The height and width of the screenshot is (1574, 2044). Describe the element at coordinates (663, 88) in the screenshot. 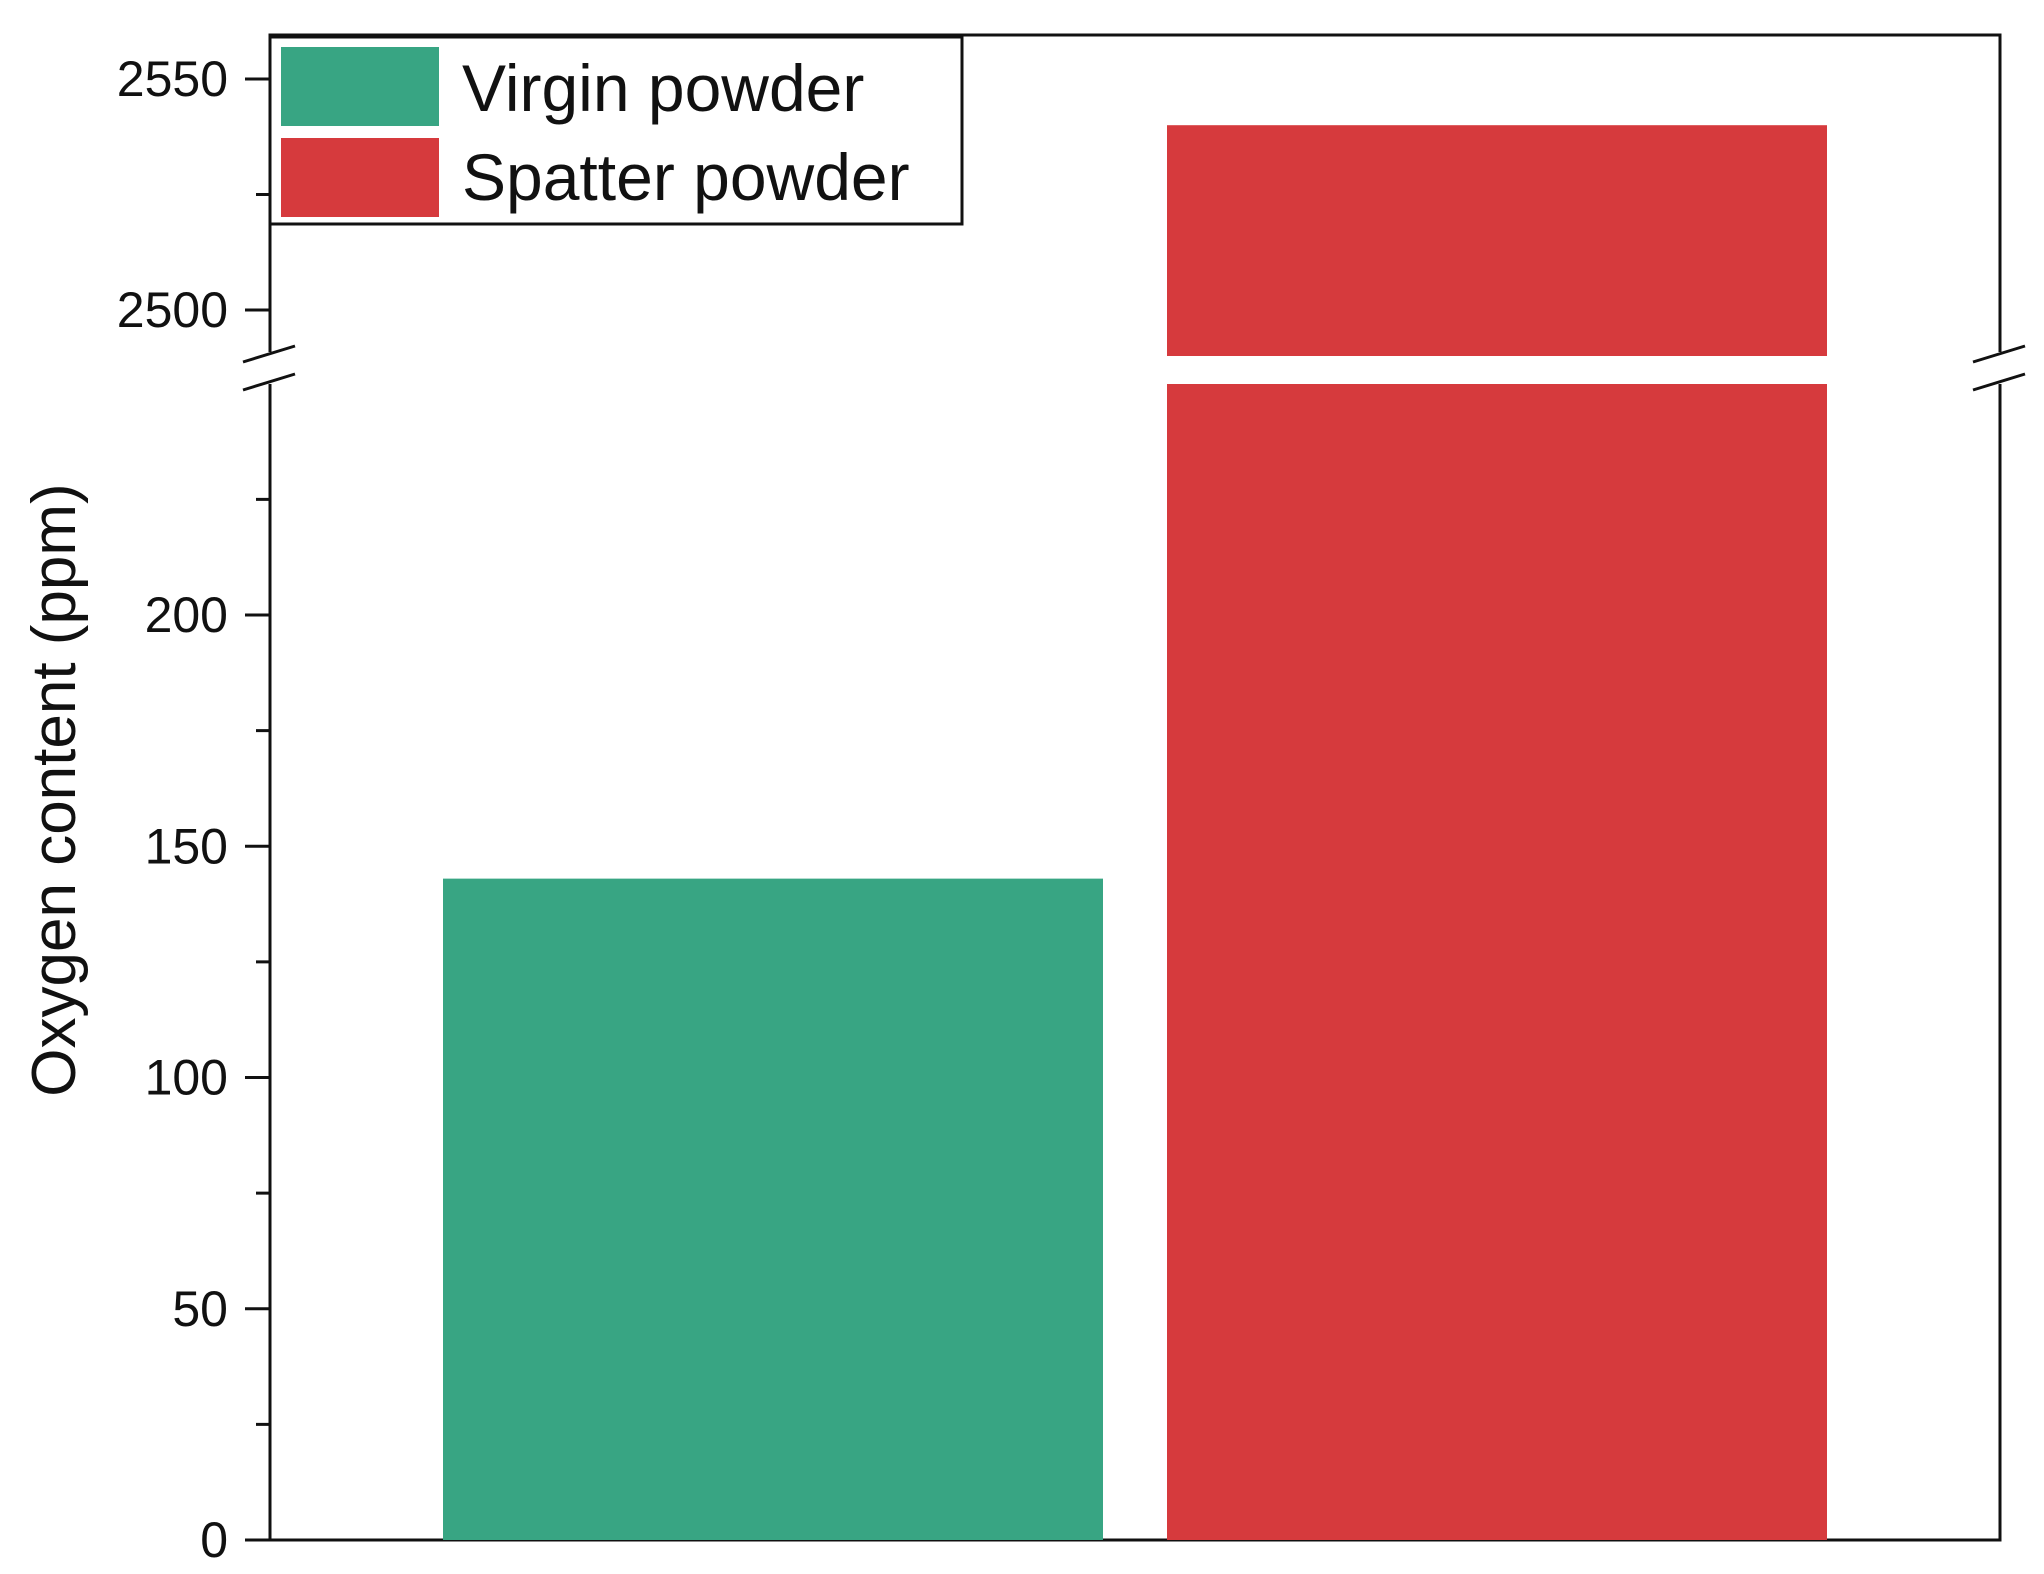

I see `legend-label-virgin: Virgin powder` at that location.